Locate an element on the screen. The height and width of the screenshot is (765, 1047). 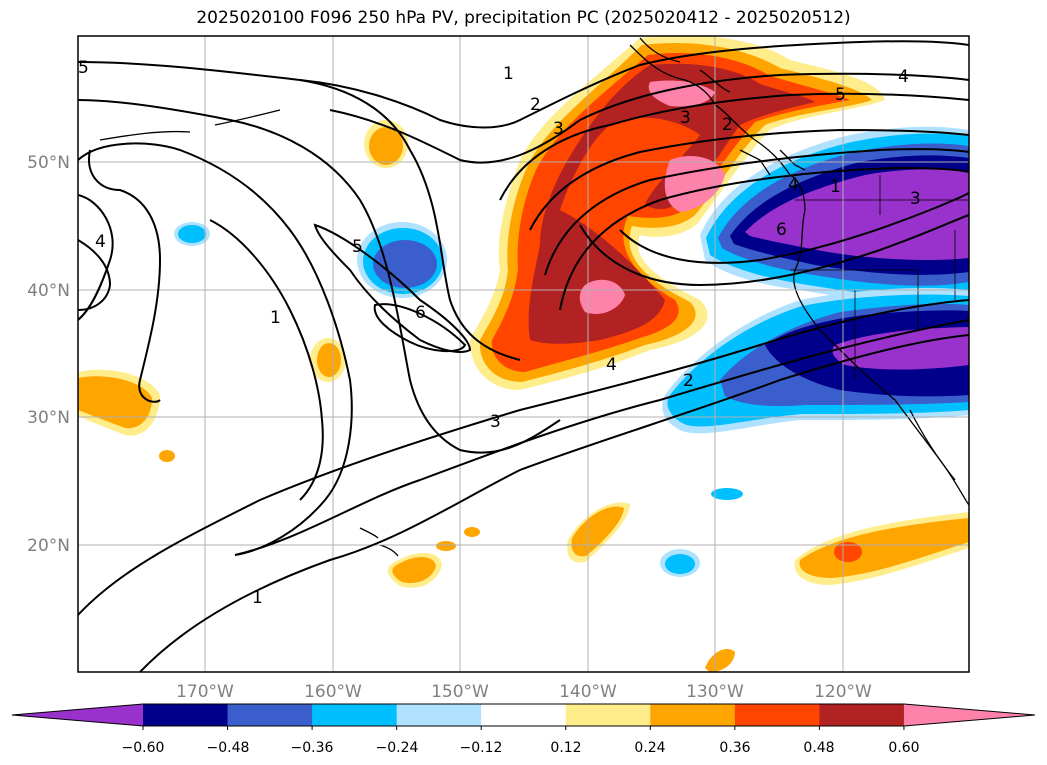
lat-label: 50°N is located at coordinates (48, 163).